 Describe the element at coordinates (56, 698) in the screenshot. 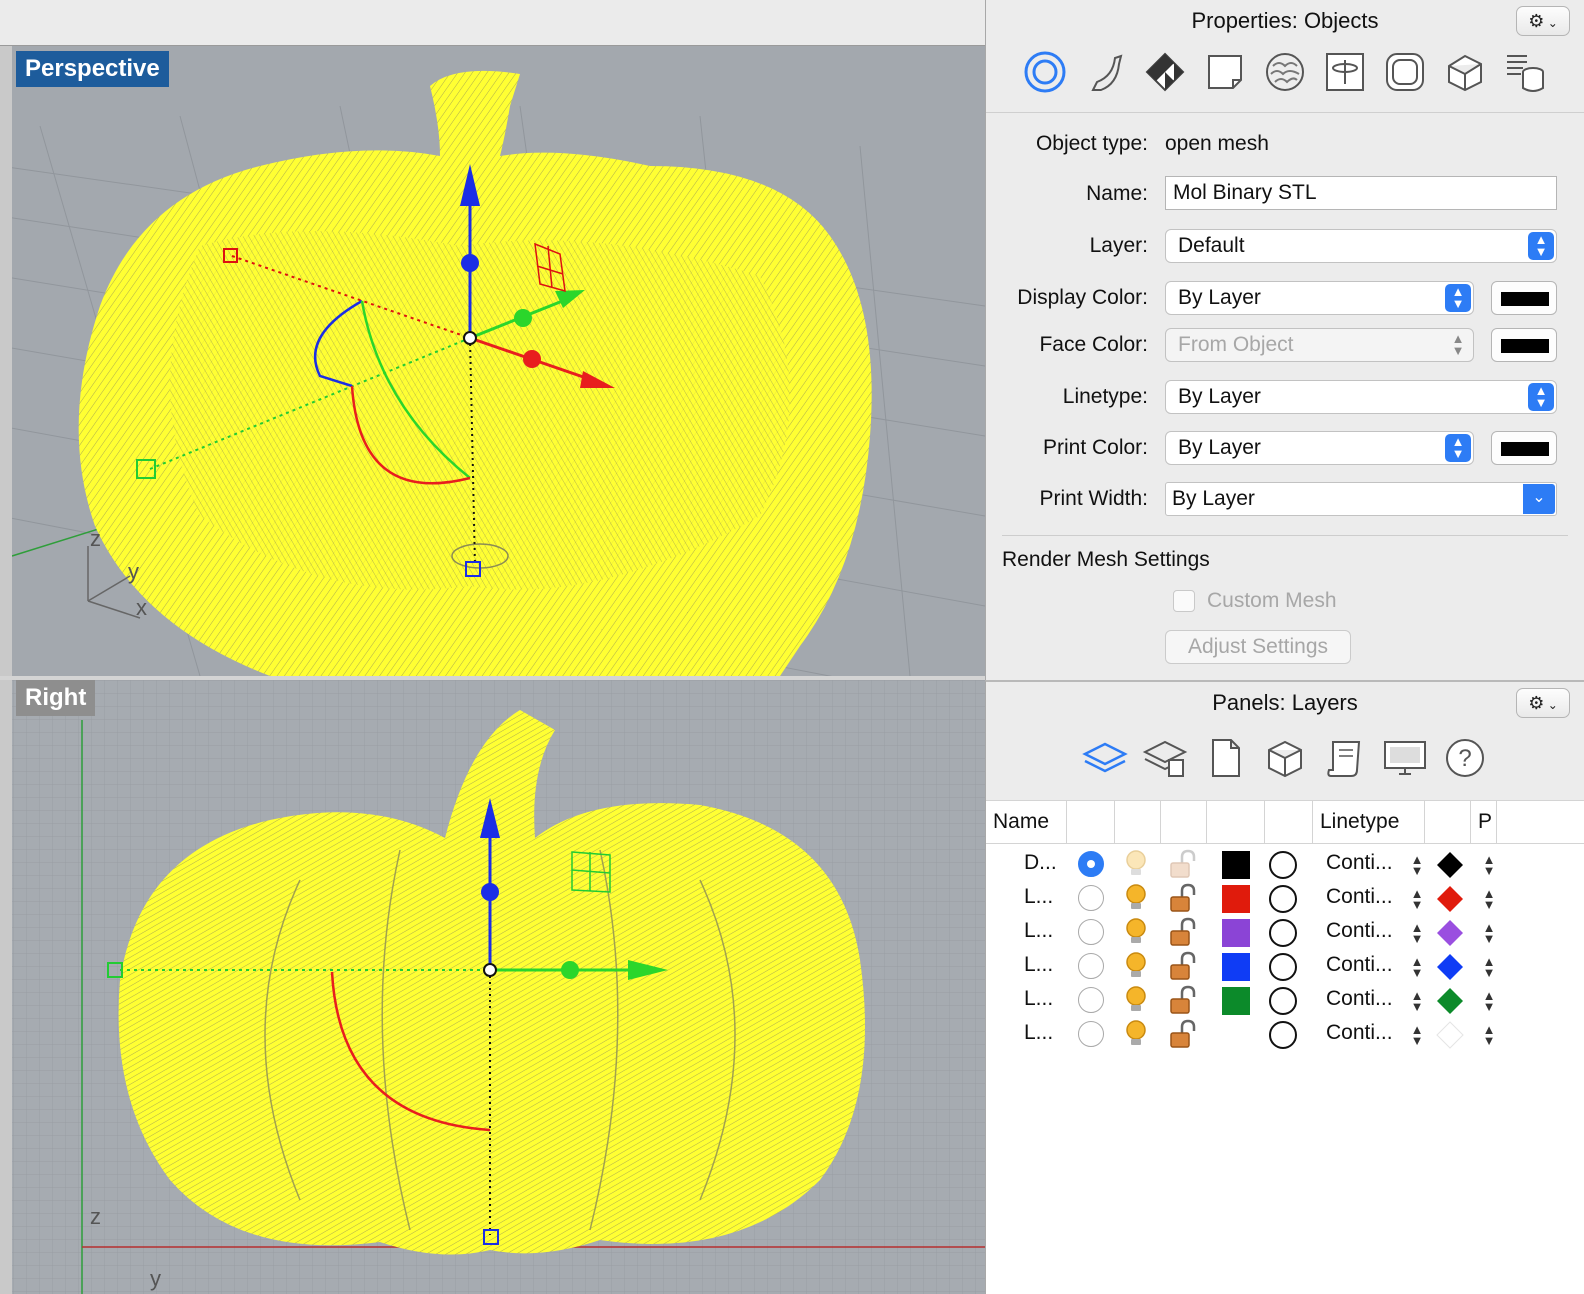

I see `right-viewport-label: Right` at that location.